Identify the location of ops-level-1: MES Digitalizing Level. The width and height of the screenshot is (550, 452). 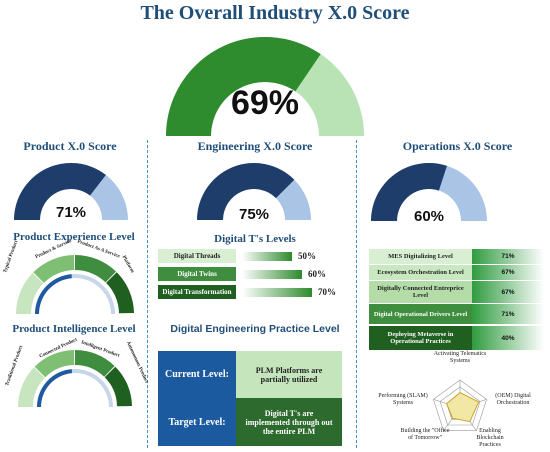
(420, 256).